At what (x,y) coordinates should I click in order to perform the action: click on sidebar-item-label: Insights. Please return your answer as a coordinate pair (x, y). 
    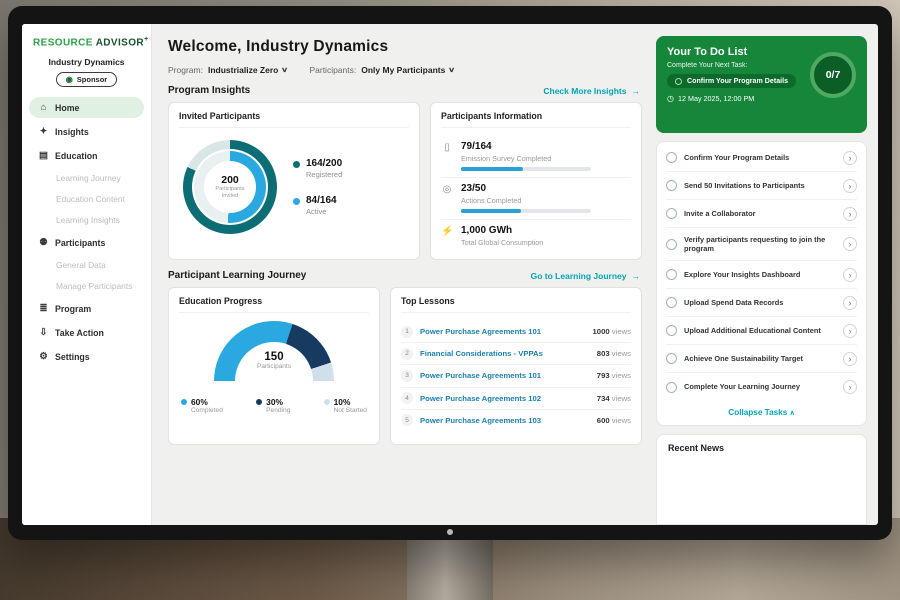
    Looking at the image, I should click on (72, 131).